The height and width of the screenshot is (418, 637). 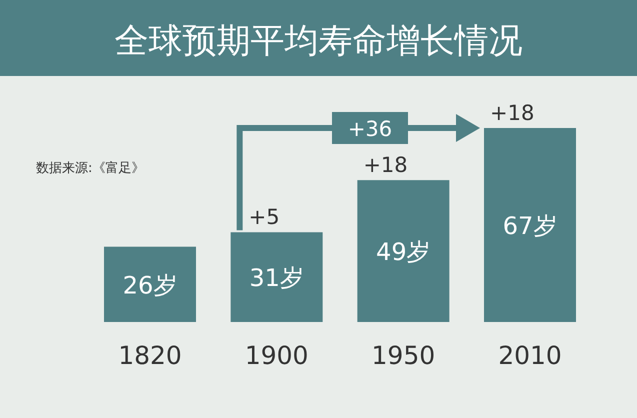 What do you see at coordinates (264, 217) in the screenshot?
I see `annotation: +5` at bounding box center [264, 217].